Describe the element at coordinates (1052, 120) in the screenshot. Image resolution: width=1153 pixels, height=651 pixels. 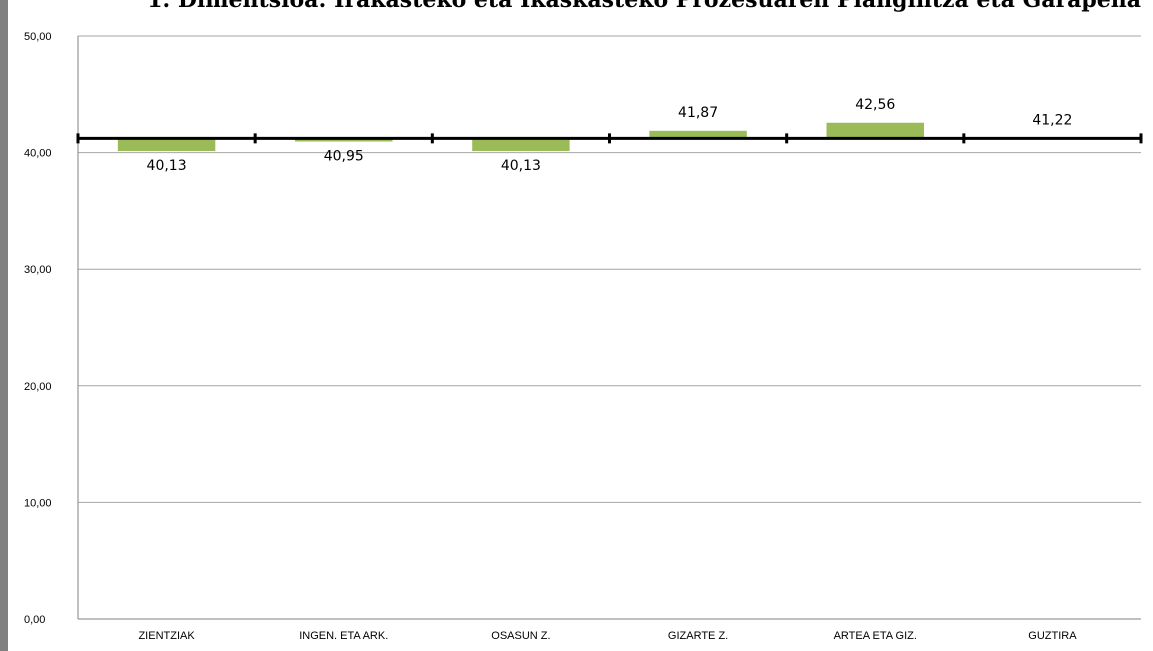
I see `data-label: 41,22` at that location.